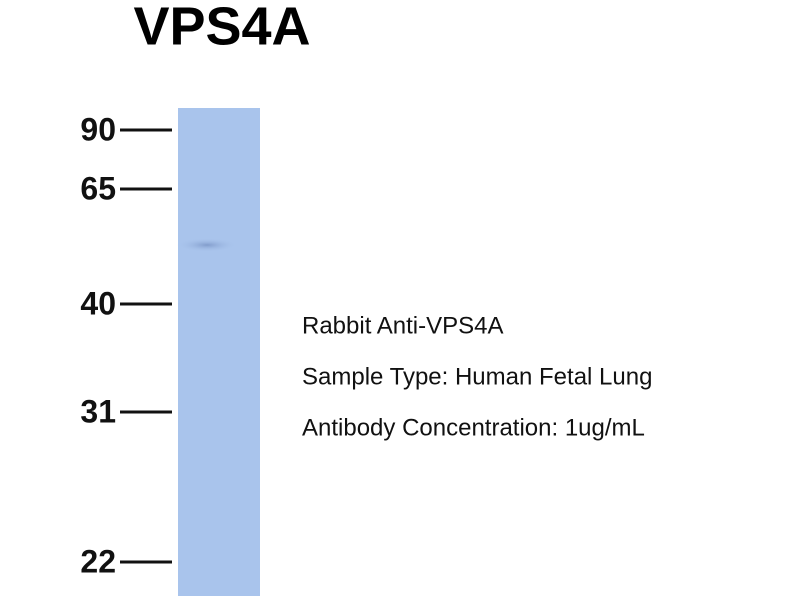 The image size is (800, 600). What do you see at coordinates (219, 352) in the screenshot?
I see `gel-lane` at bounding box center [219, 352].